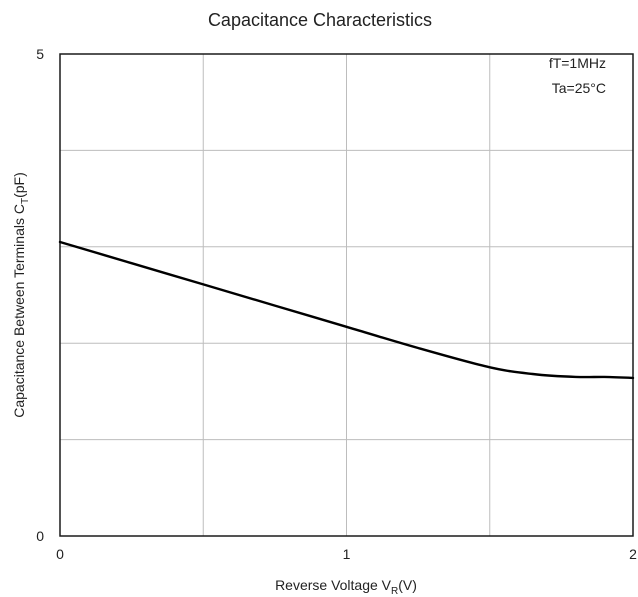 The width and height of the screenshot is (638, 597). I want to click on y-axis-label-main: Capacitance Between Terminals C, so click(19, 311).